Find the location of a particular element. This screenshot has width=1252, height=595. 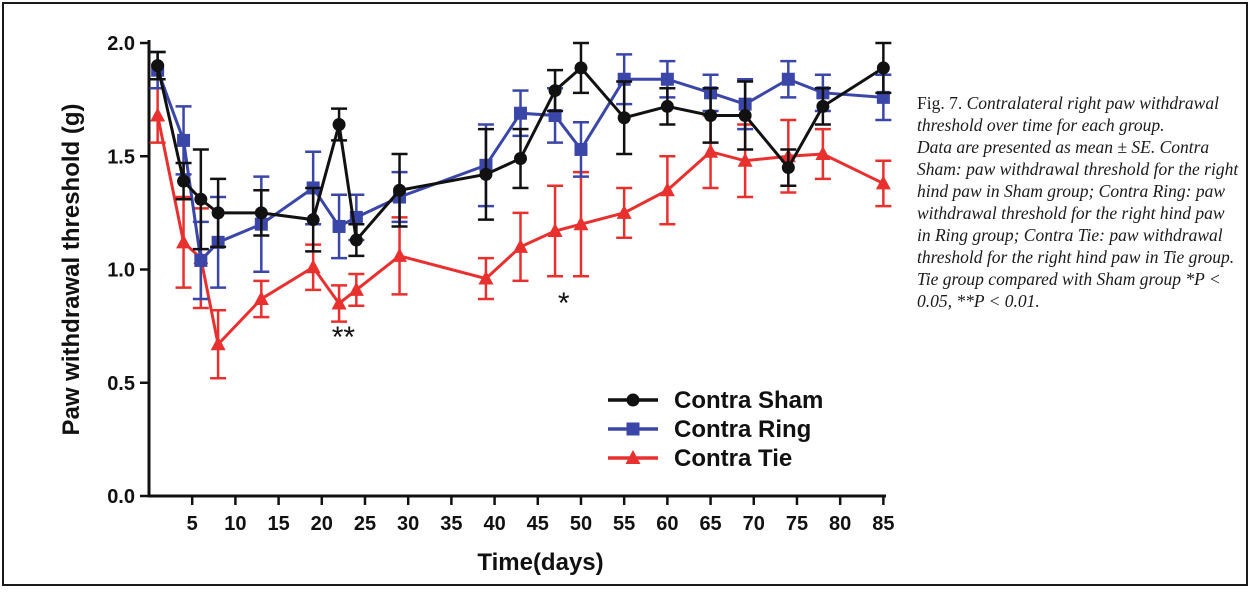

x-tick-label: 85 is located at coordinates (883, 524).